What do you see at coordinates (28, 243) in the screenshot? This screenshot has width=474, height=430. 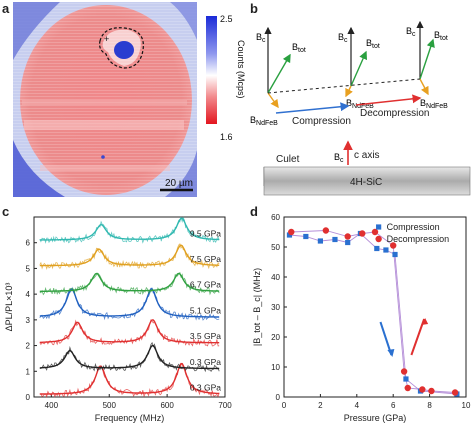 I see `y-tick-label: 6` at bounding box center [28, 243].